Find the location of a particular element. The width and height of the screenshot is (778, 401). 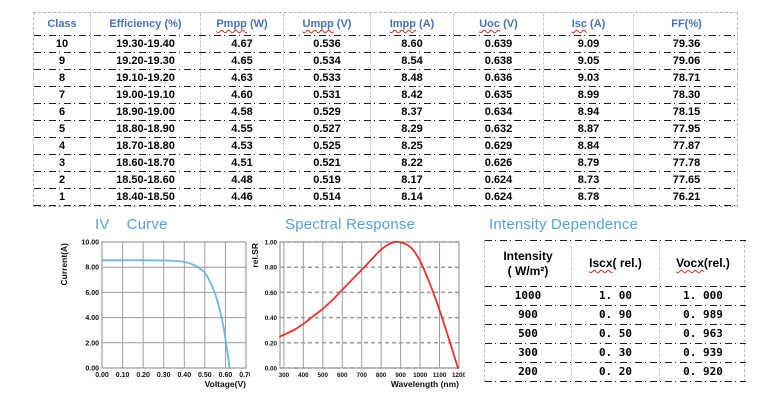

table-cell: 0.638 is located at coordinates (499, 61).